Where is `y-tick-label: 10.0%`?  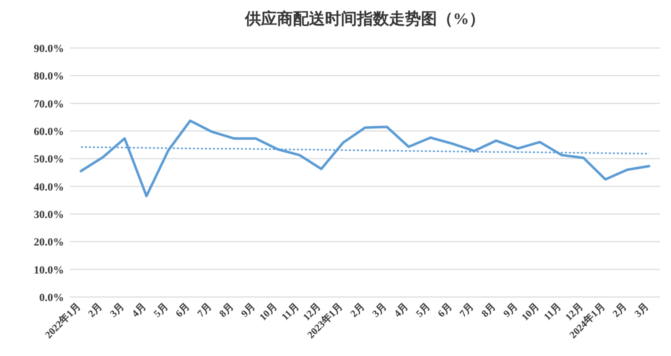 y-tick-label: 10.0% is located at coordinates (49, 270).